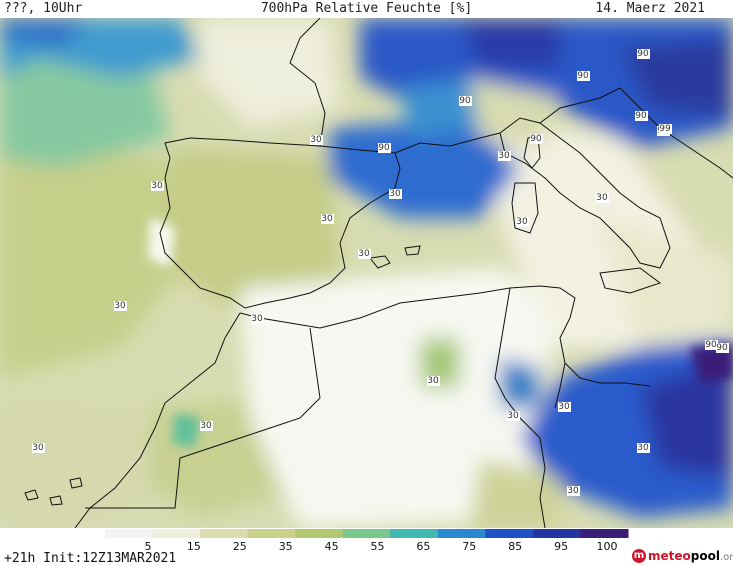 Image resolution: width=733 pixels, height=566 pixels. What do you see at coordinates (669, 556) in the screenshot?
I see `brand-meteo: meteo` at bounding box center [669, 556].